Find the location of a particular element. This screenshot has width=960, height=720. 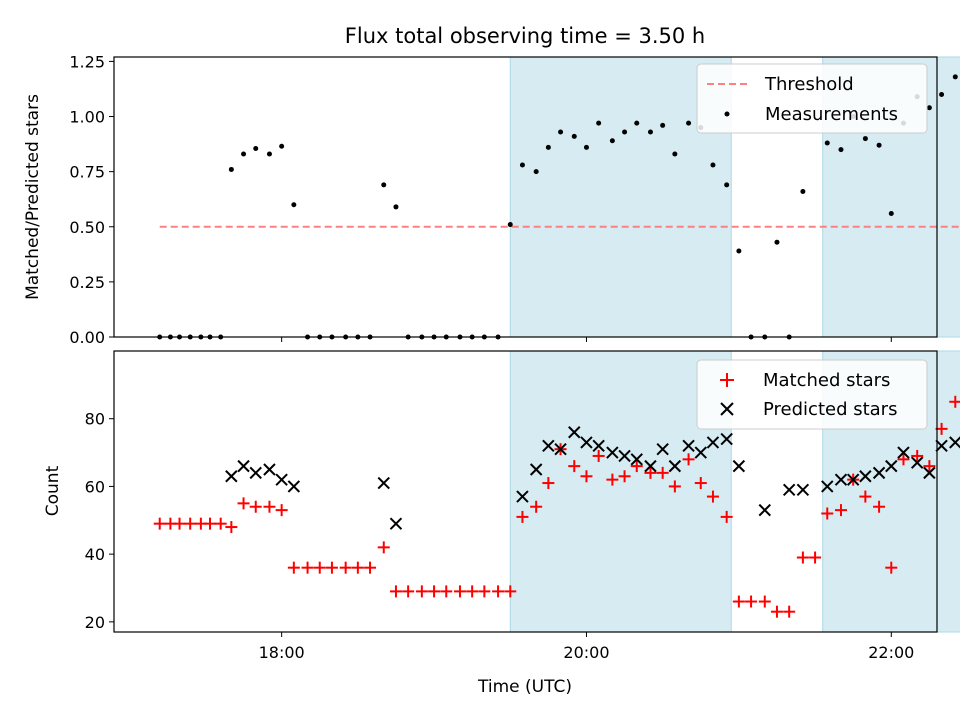

top-y-tick-label: 0.25 is located at coordinates (87, 282).